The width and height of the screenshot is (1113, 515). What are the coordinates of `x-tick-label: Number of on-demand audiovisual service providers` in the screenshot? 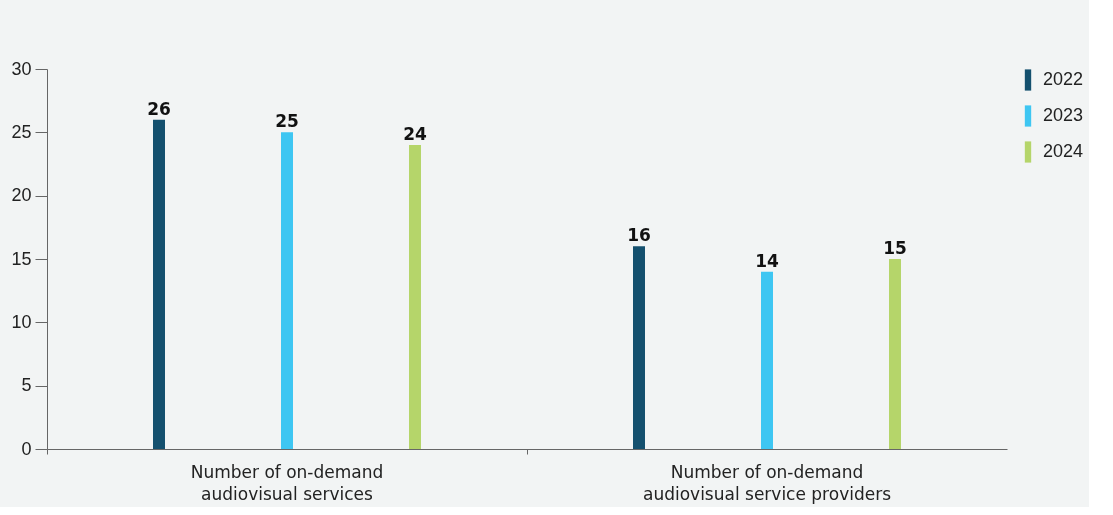 It's located at (767, 482).